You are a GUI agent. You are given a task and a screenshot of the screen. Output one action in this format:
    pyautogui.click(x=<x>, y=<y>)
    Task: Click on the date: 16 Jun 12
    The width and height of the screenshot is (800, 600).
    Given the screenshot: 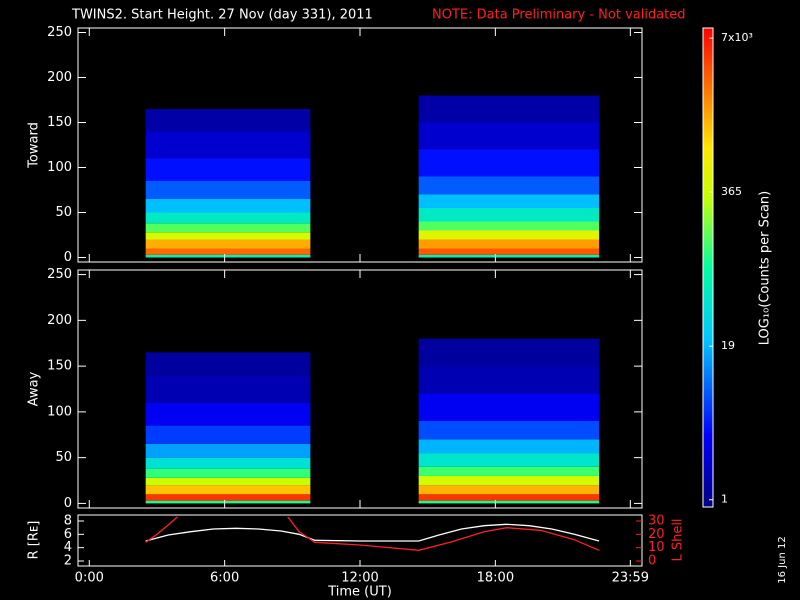 What is the action you would take?
    pyautogui.click(x=782, y=559)
    